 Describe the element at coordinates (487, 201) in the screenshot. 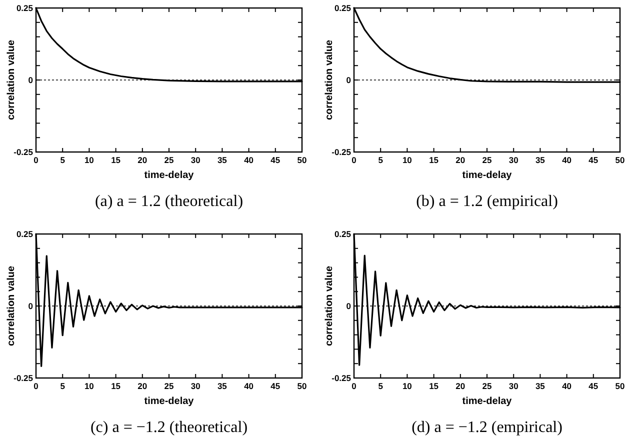

I see `text: (b) a = 1.2 (empirical)` at that location.